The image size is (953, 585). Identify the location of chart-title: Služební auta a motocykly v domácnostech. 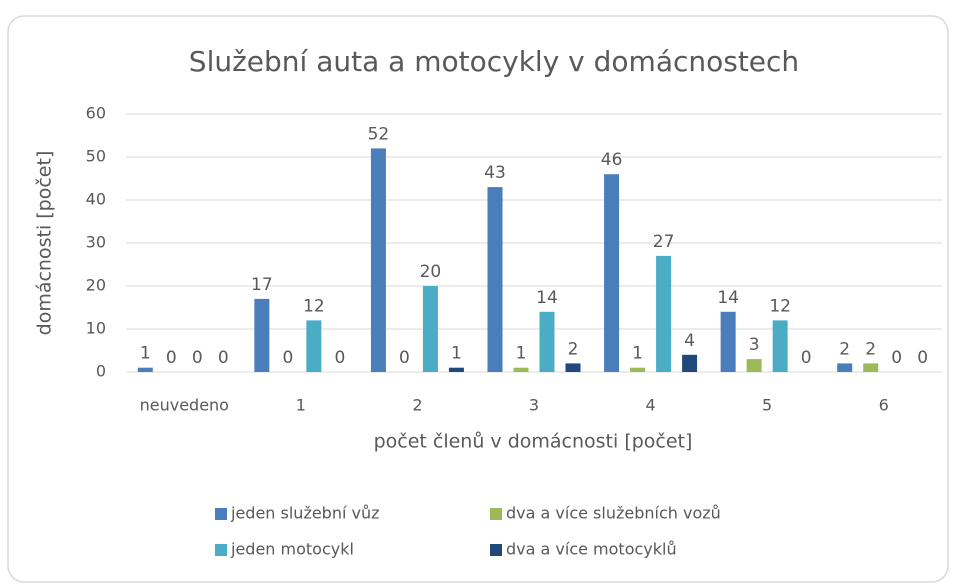
(494, 61).